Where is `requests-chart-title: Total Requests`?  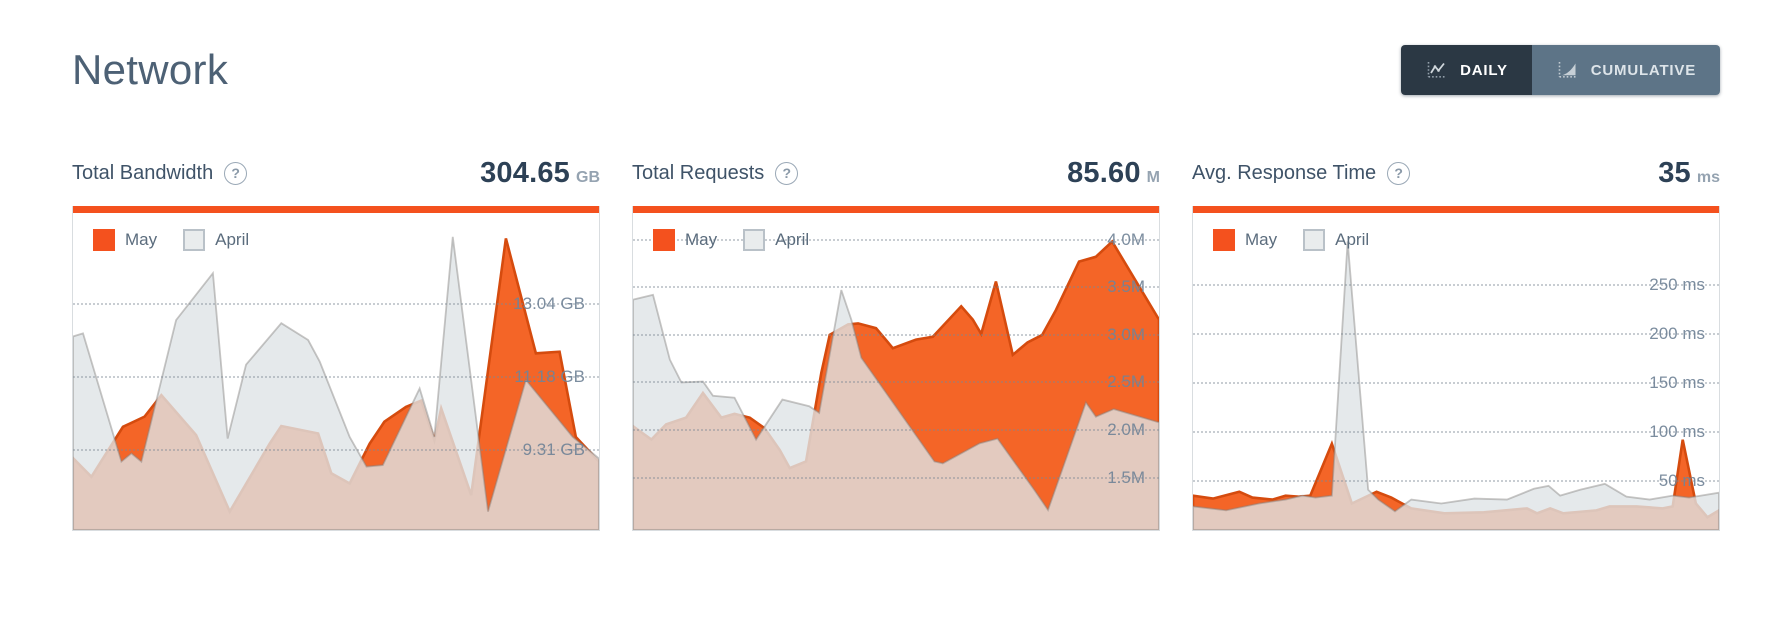
requests-chart-title: Total Requests is located at coordinates (698, 172).